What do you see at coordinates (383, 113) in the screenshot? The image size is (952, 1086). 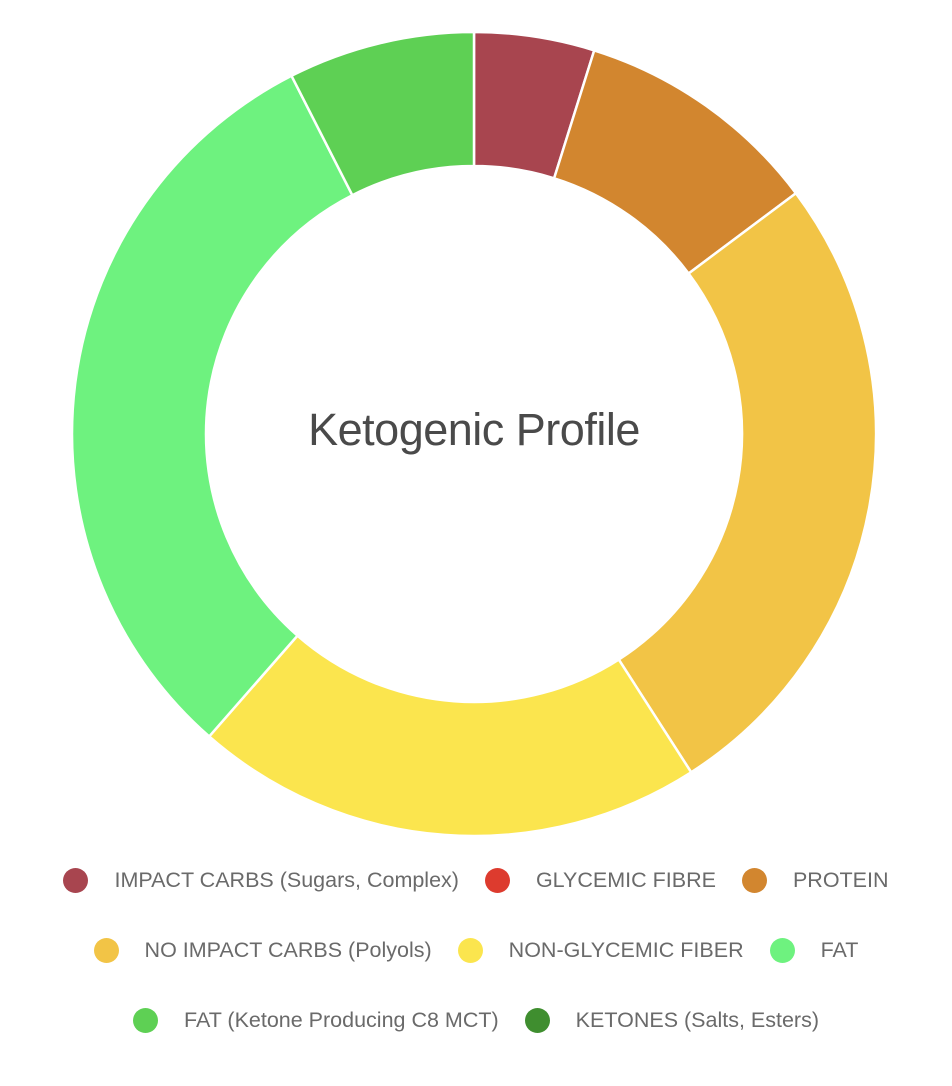 I see `donut-segment-fat-ketone-producing-c8-mct` at bounding box center [383, 113].